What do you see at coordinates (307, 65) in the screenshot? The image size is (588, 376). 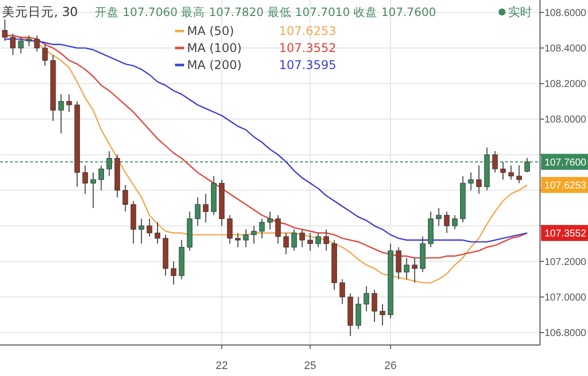 I see `annotation: 107.3595` at bounding box center [307, 65].